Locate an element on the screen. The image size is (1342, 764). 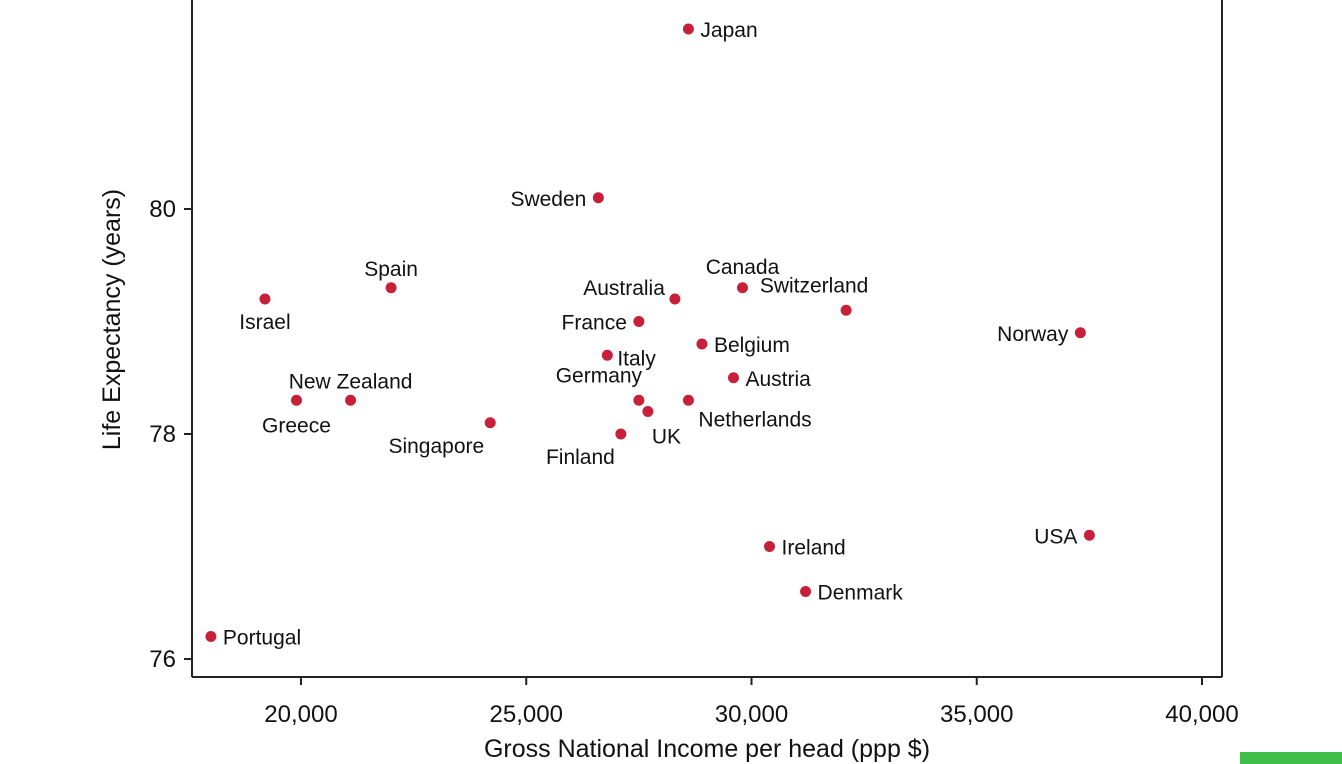
point-label: Ireland is located at coordinates (814, 548).